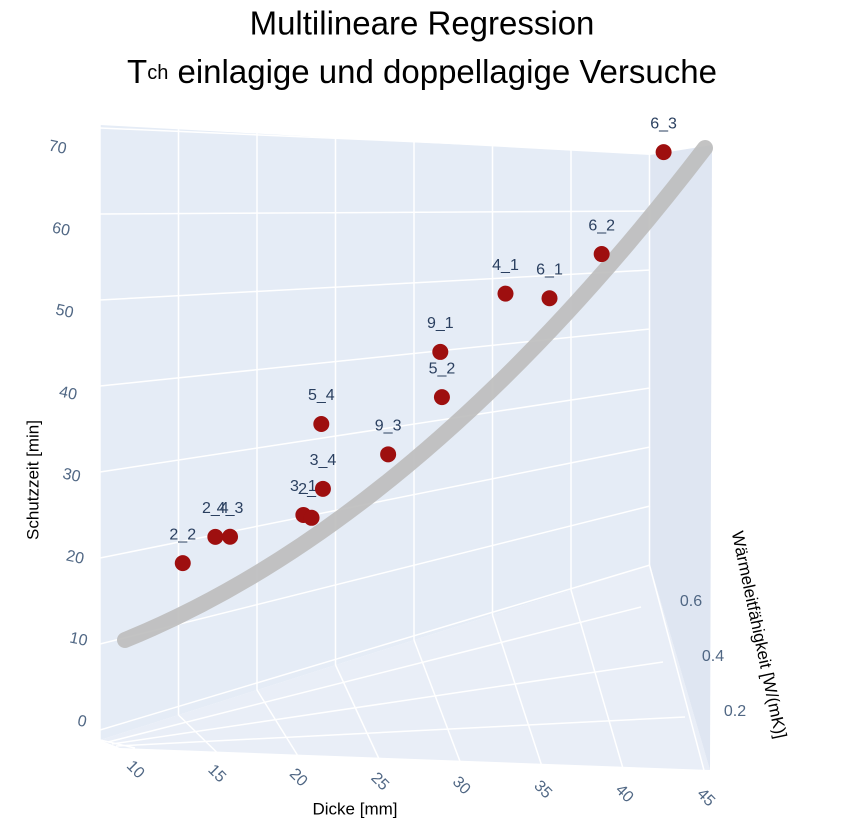 This screenshot has width=844, height=827. What do you see at coordinates (321, 395) in the screenshot?
I see `point-label: 5_4` at bounding box center [321, 395].